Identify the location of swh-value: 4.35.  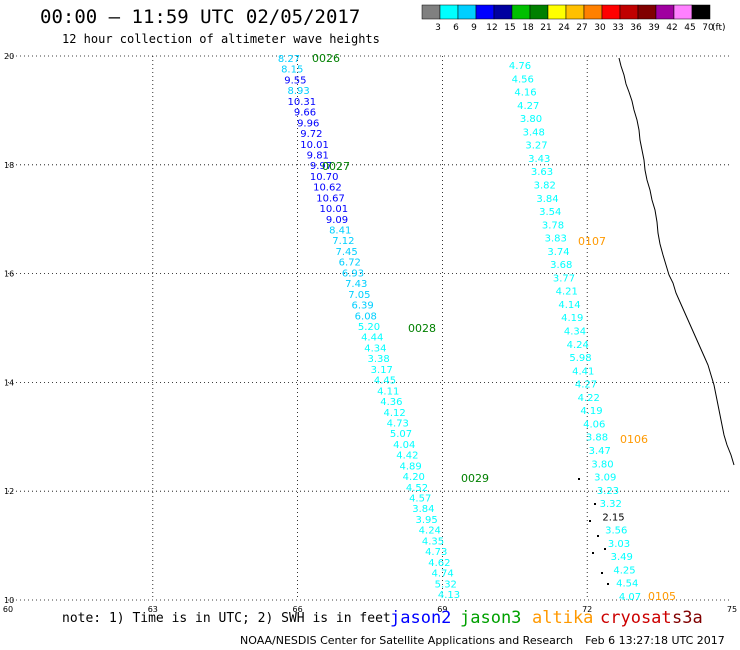
(433, 541).